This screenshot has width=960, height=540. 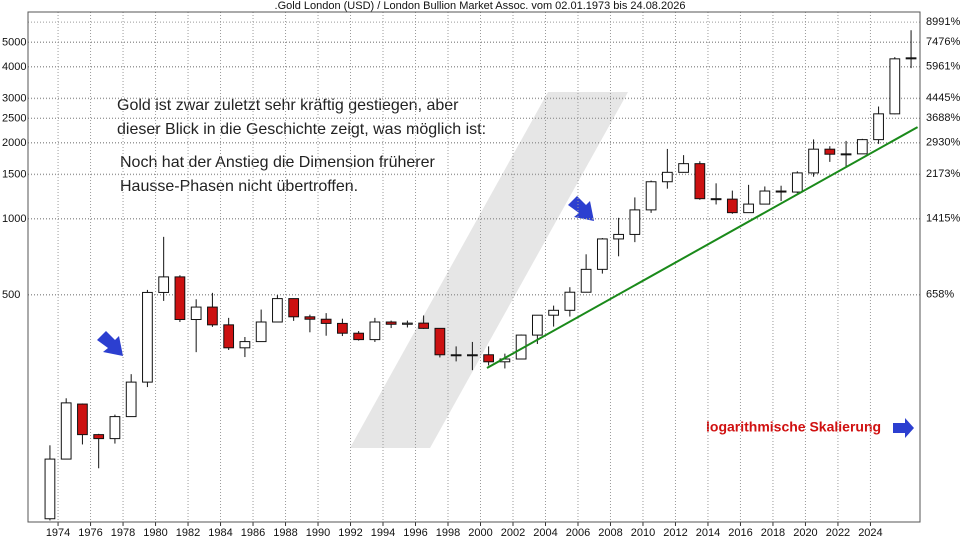 What do you see at coordinates (513, 533) in the screenshot?
I see `x-tick-label: 2002` at bounding box center [513, 533].